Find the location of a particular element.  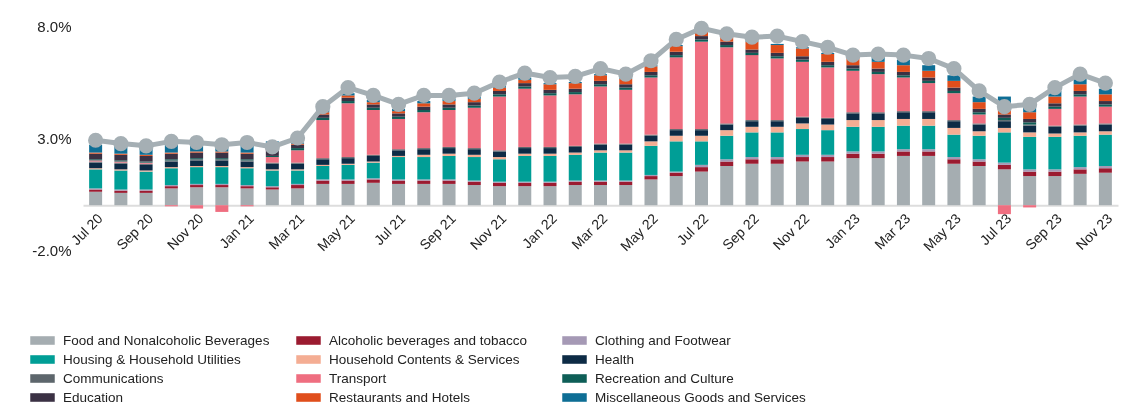

x-tick-label: Mar 21 is located at coordinates (286, 231).